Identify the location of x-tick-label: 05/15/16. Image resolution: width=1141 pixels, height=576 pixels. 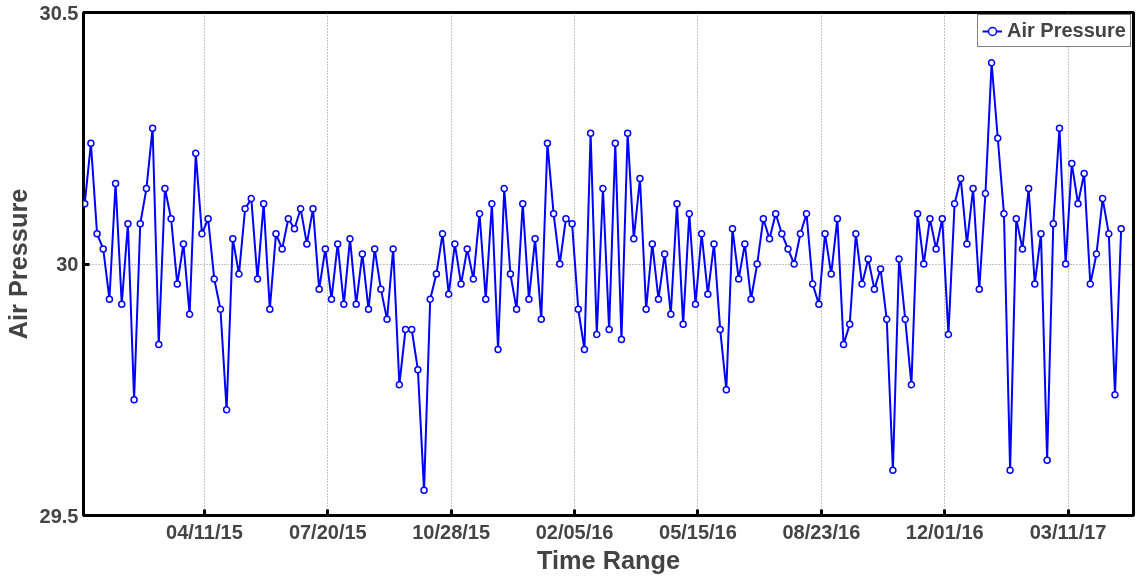
(698, 531).